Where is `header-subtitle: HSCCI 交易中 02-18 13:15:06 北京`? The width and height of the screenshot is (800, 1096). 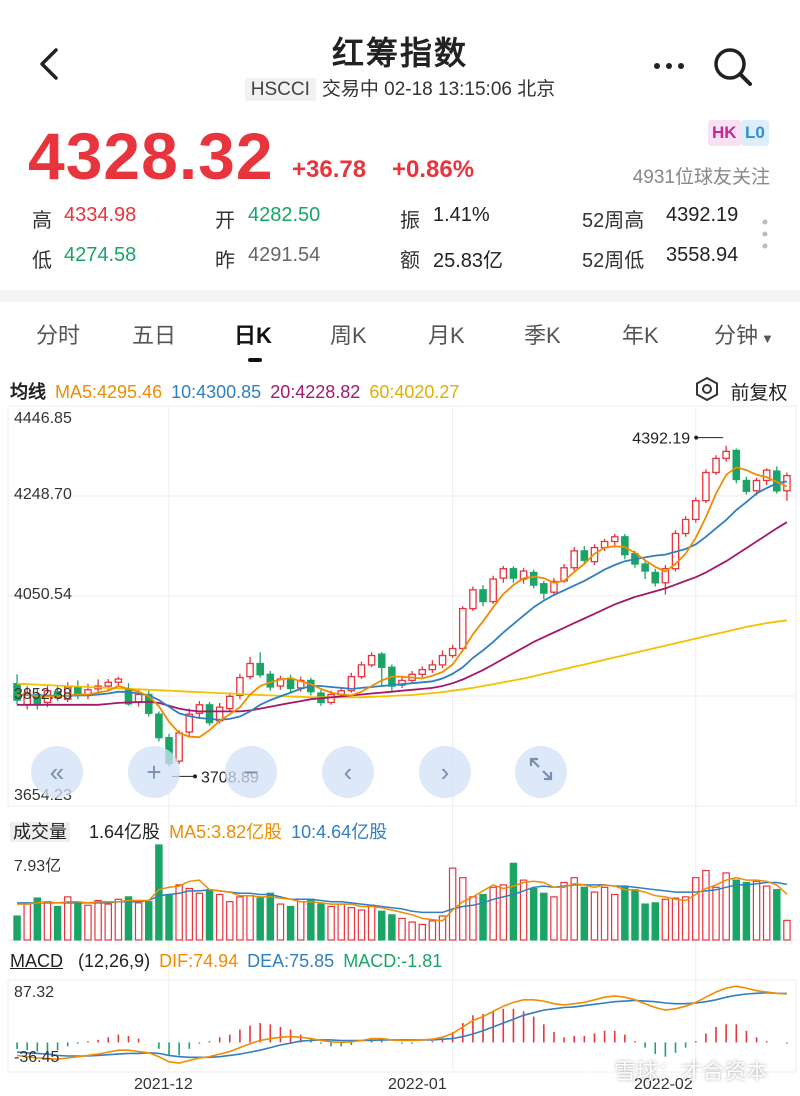
header-subtitle: HSCCI 交易中 02-18 13:15:06 北京 is located at coordinates (400, 87).